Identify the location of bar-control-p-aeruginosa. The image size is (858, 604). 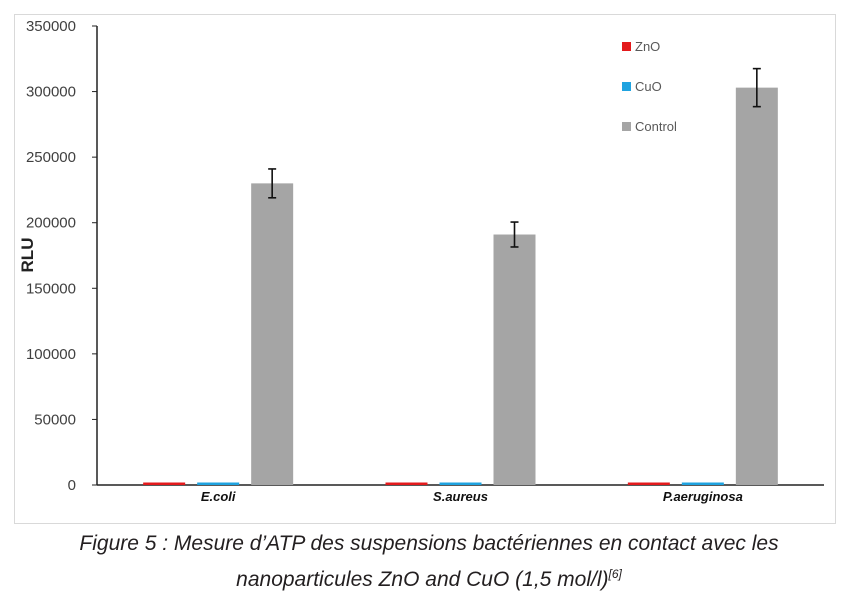
(756, 286).